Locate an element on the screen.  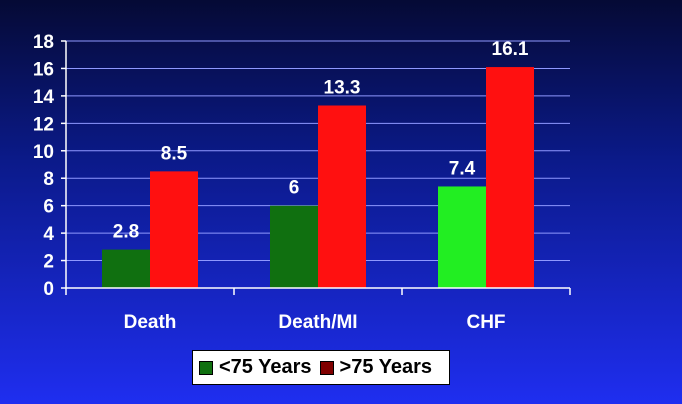
x-category-label: Death/MI is located at coordinates (317, 322).